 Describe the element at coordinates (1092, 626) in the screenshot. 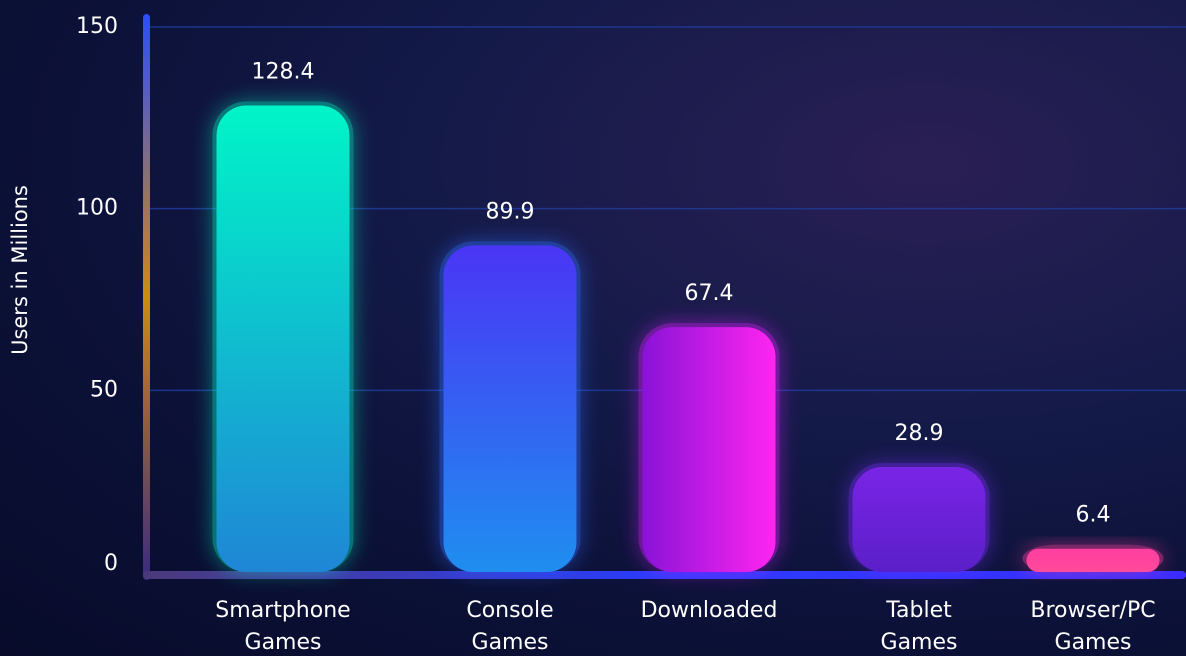

I see `x-category-label: Browser/PC Games` at that location.